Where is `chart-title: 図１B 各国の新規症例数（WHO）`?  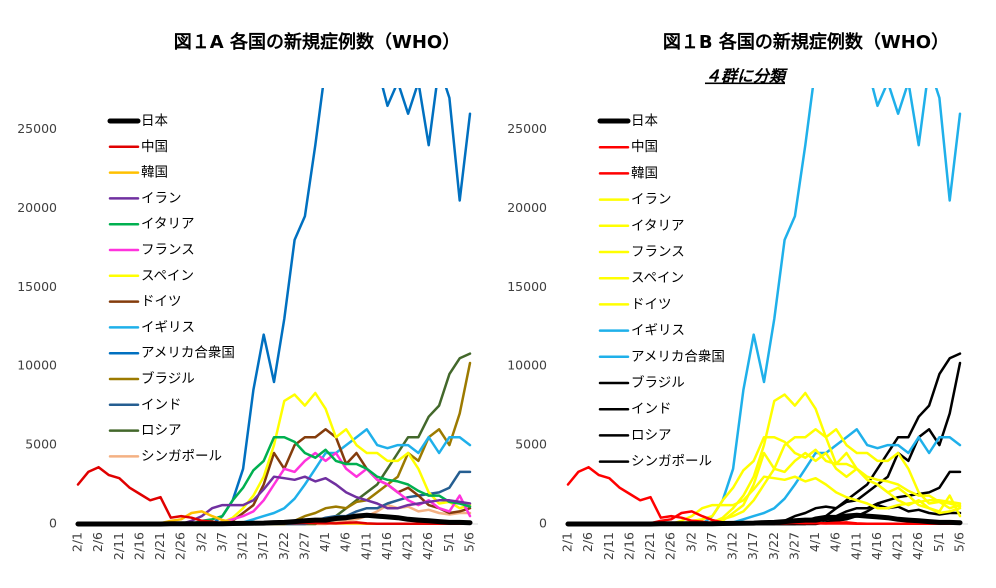
chart-title: 図１B 各国の新規症例数（WHO） is located at coordinates (806, 42).